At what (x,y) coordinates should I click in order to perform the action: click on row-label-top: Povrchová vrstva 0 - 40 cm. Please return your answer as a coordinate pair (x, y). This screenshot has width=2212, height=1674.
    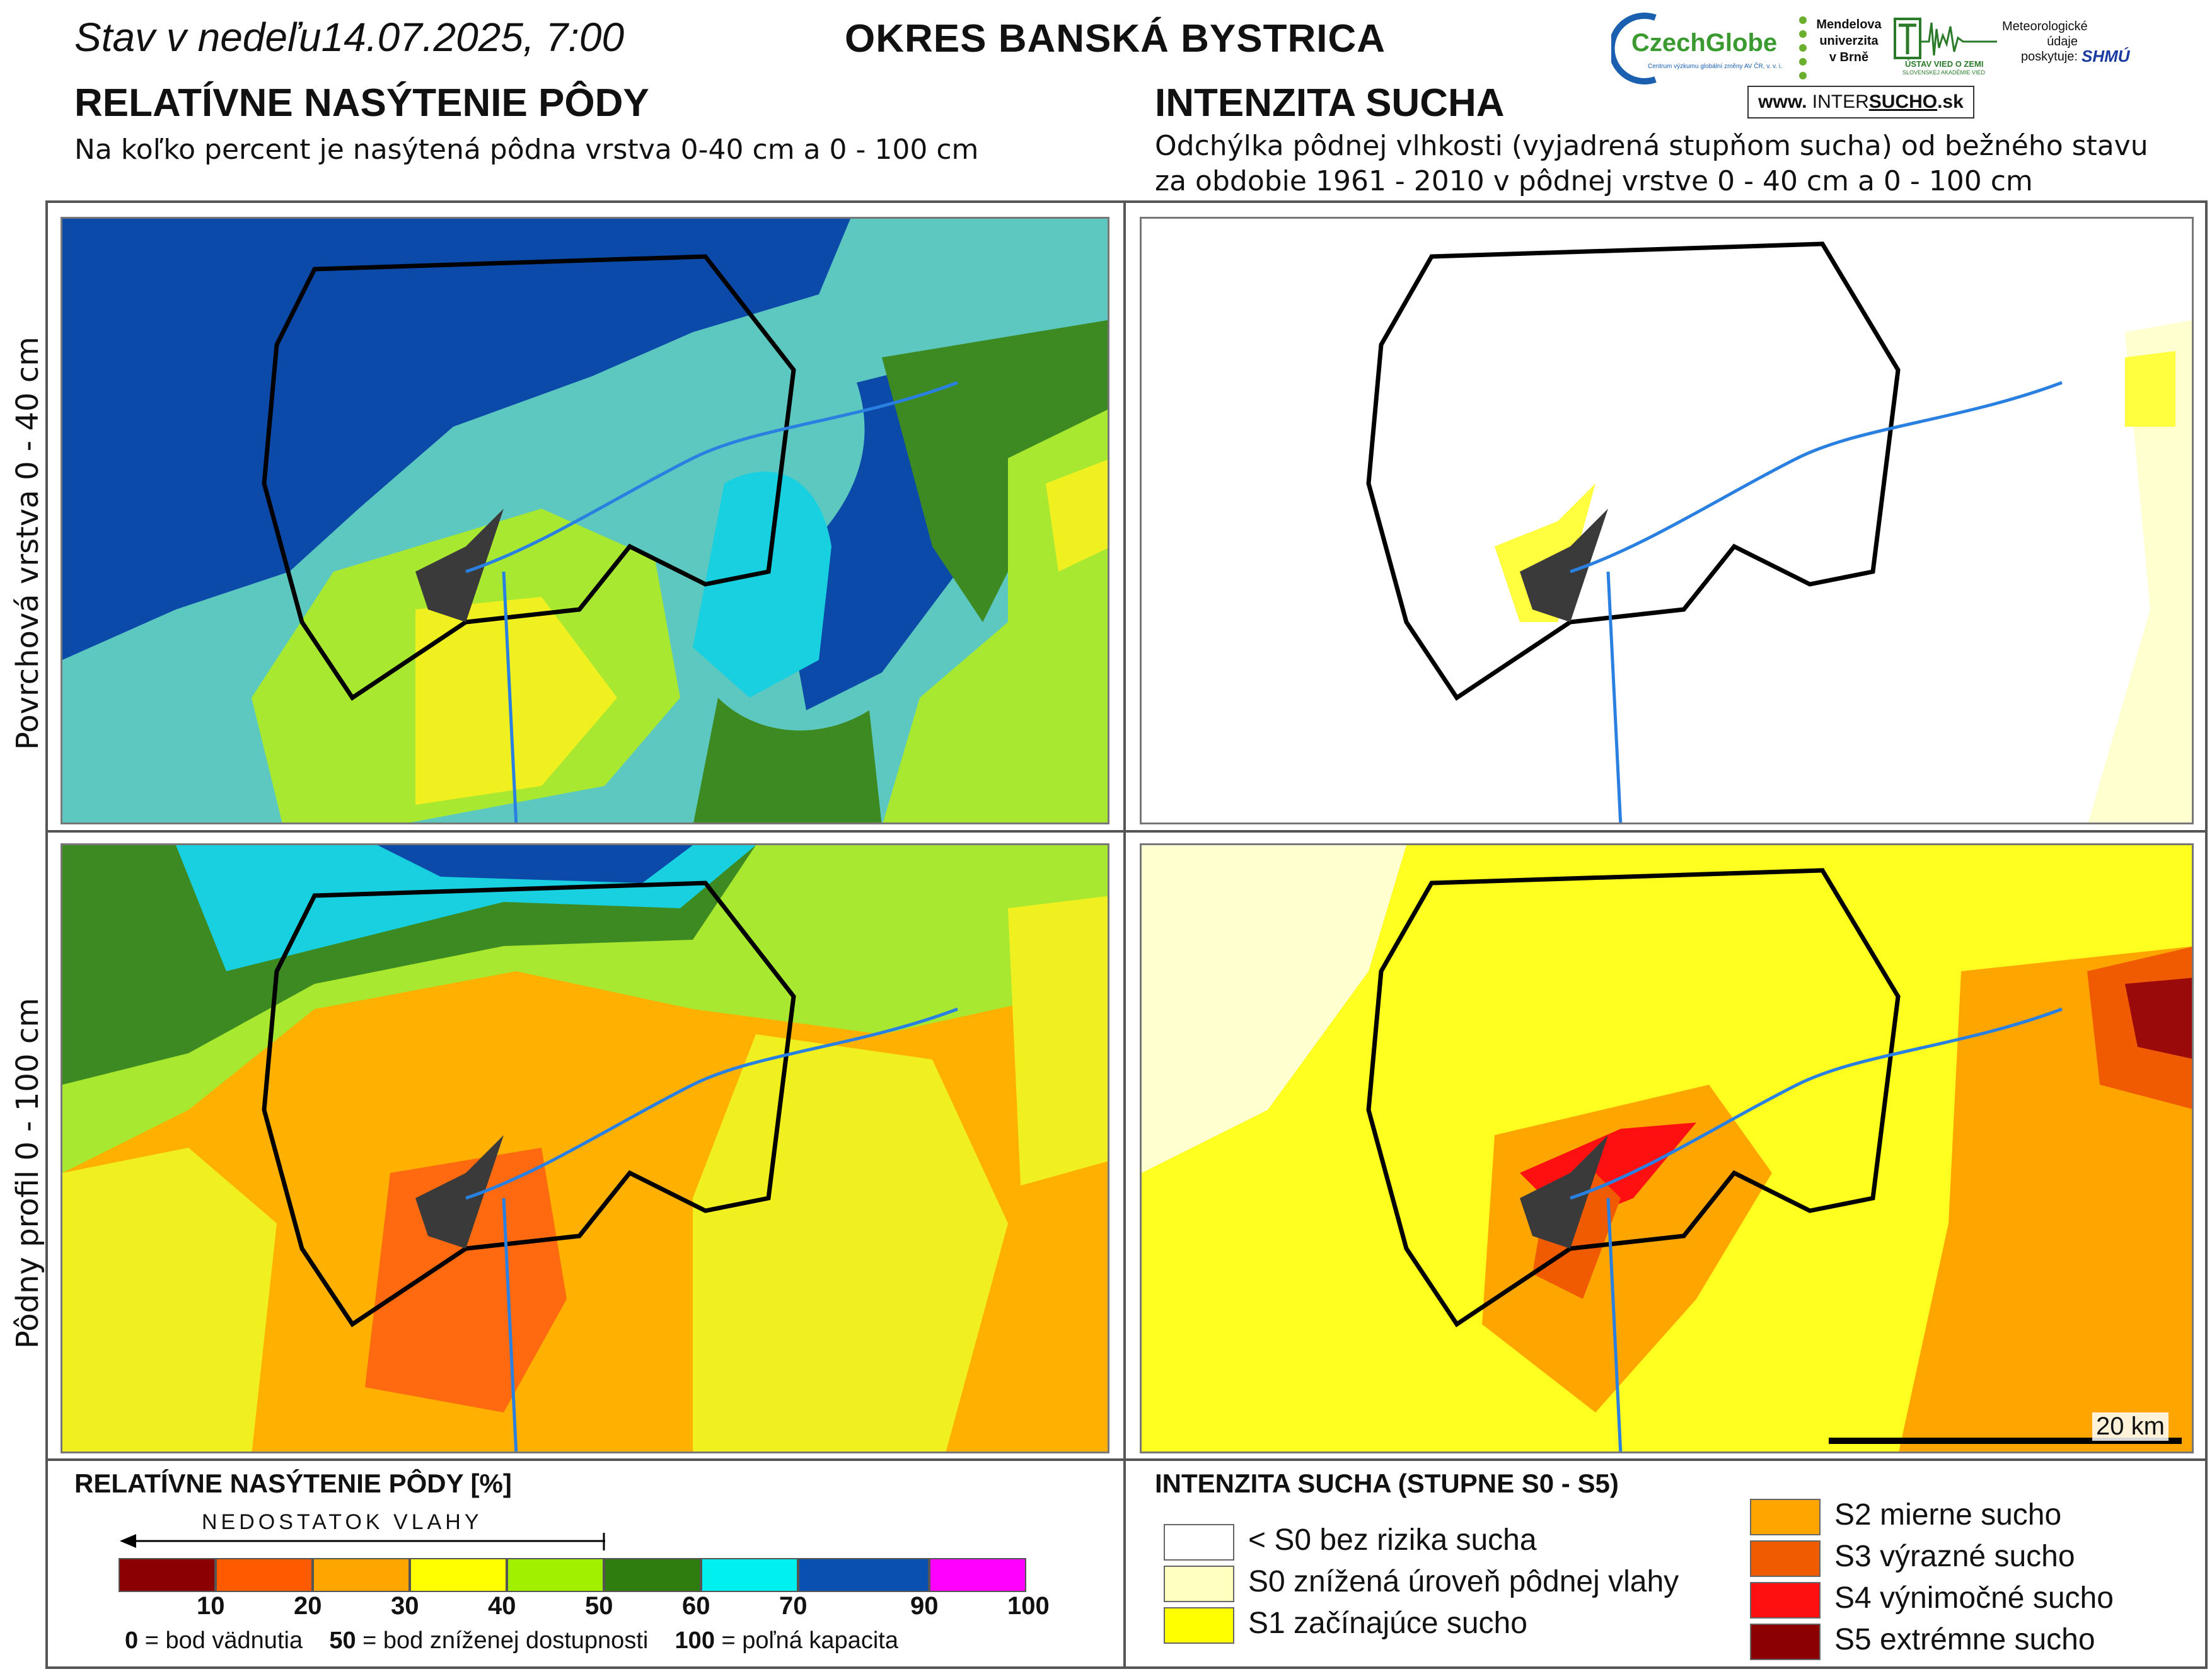
    Looking at the image, I should click on (27, 543).